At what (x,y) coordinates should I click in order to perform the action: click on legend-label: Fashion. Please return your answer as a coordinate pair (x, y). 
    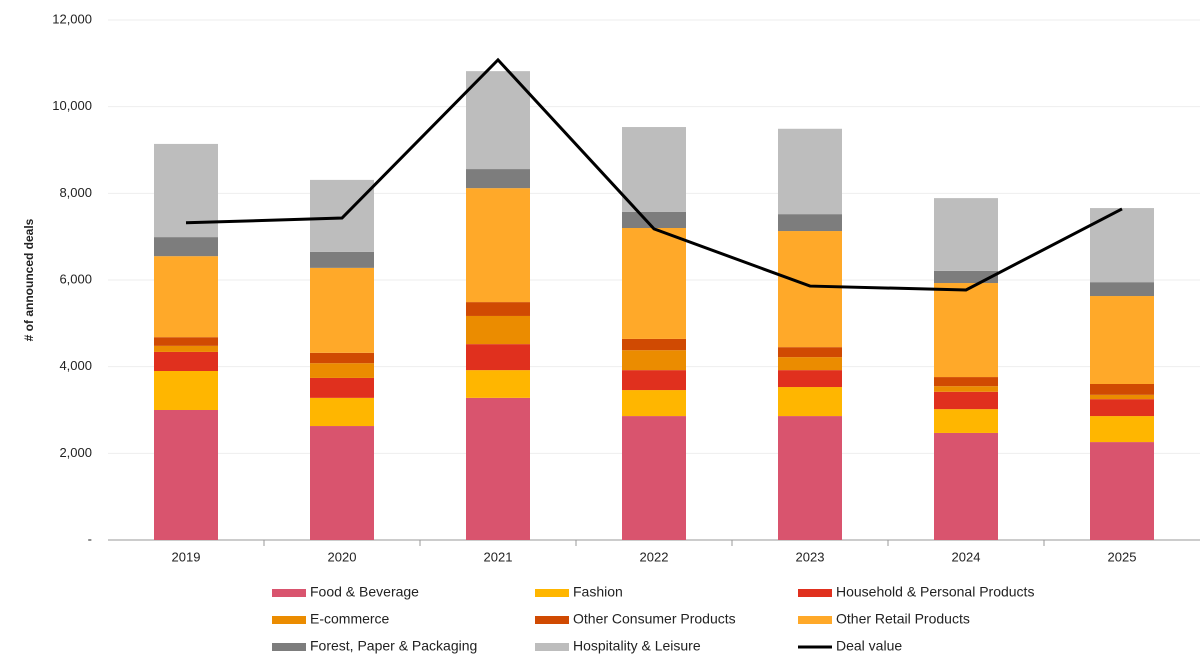
    Looking at the image, I should click on (598, 592).